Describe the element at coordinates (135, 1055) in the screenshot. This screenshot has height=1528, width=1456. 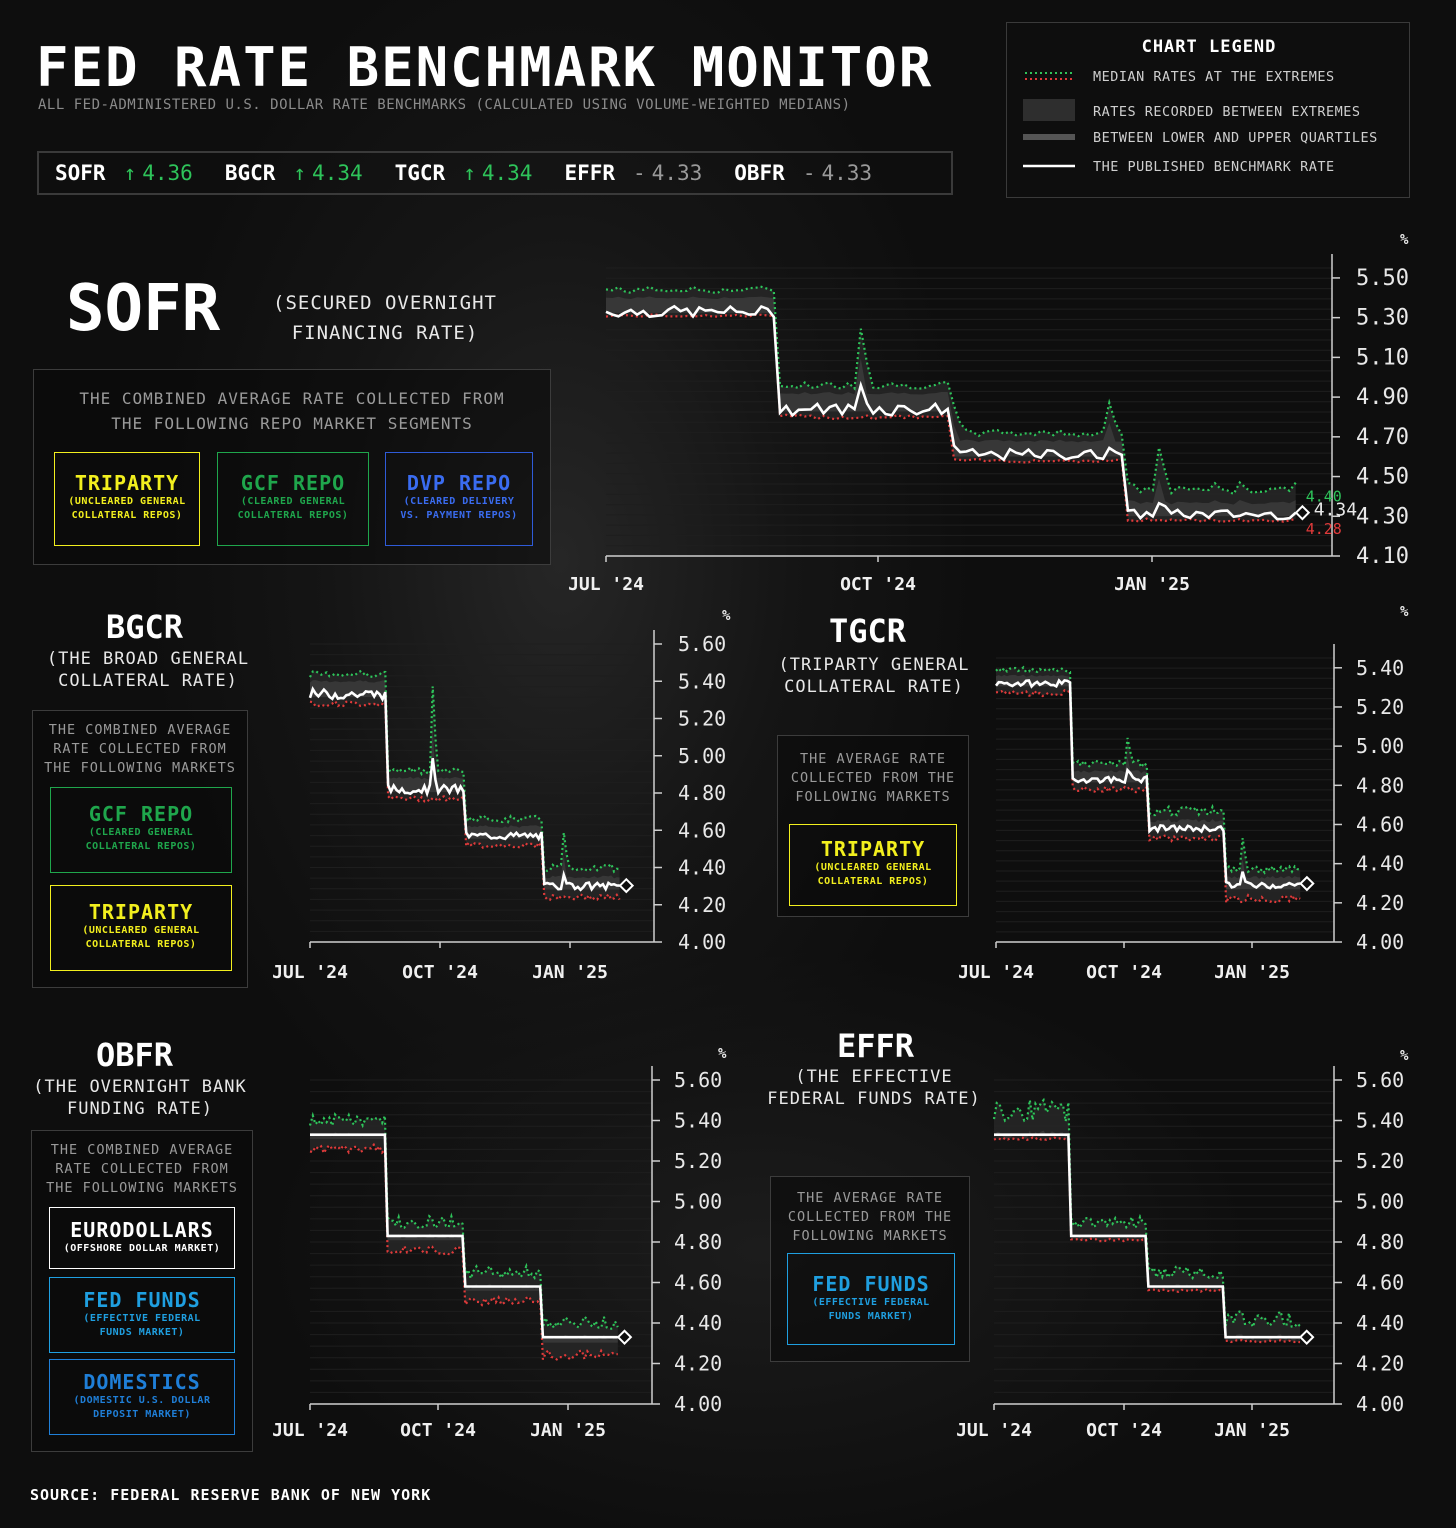
I see `obfr-name: OBFR` at that location.